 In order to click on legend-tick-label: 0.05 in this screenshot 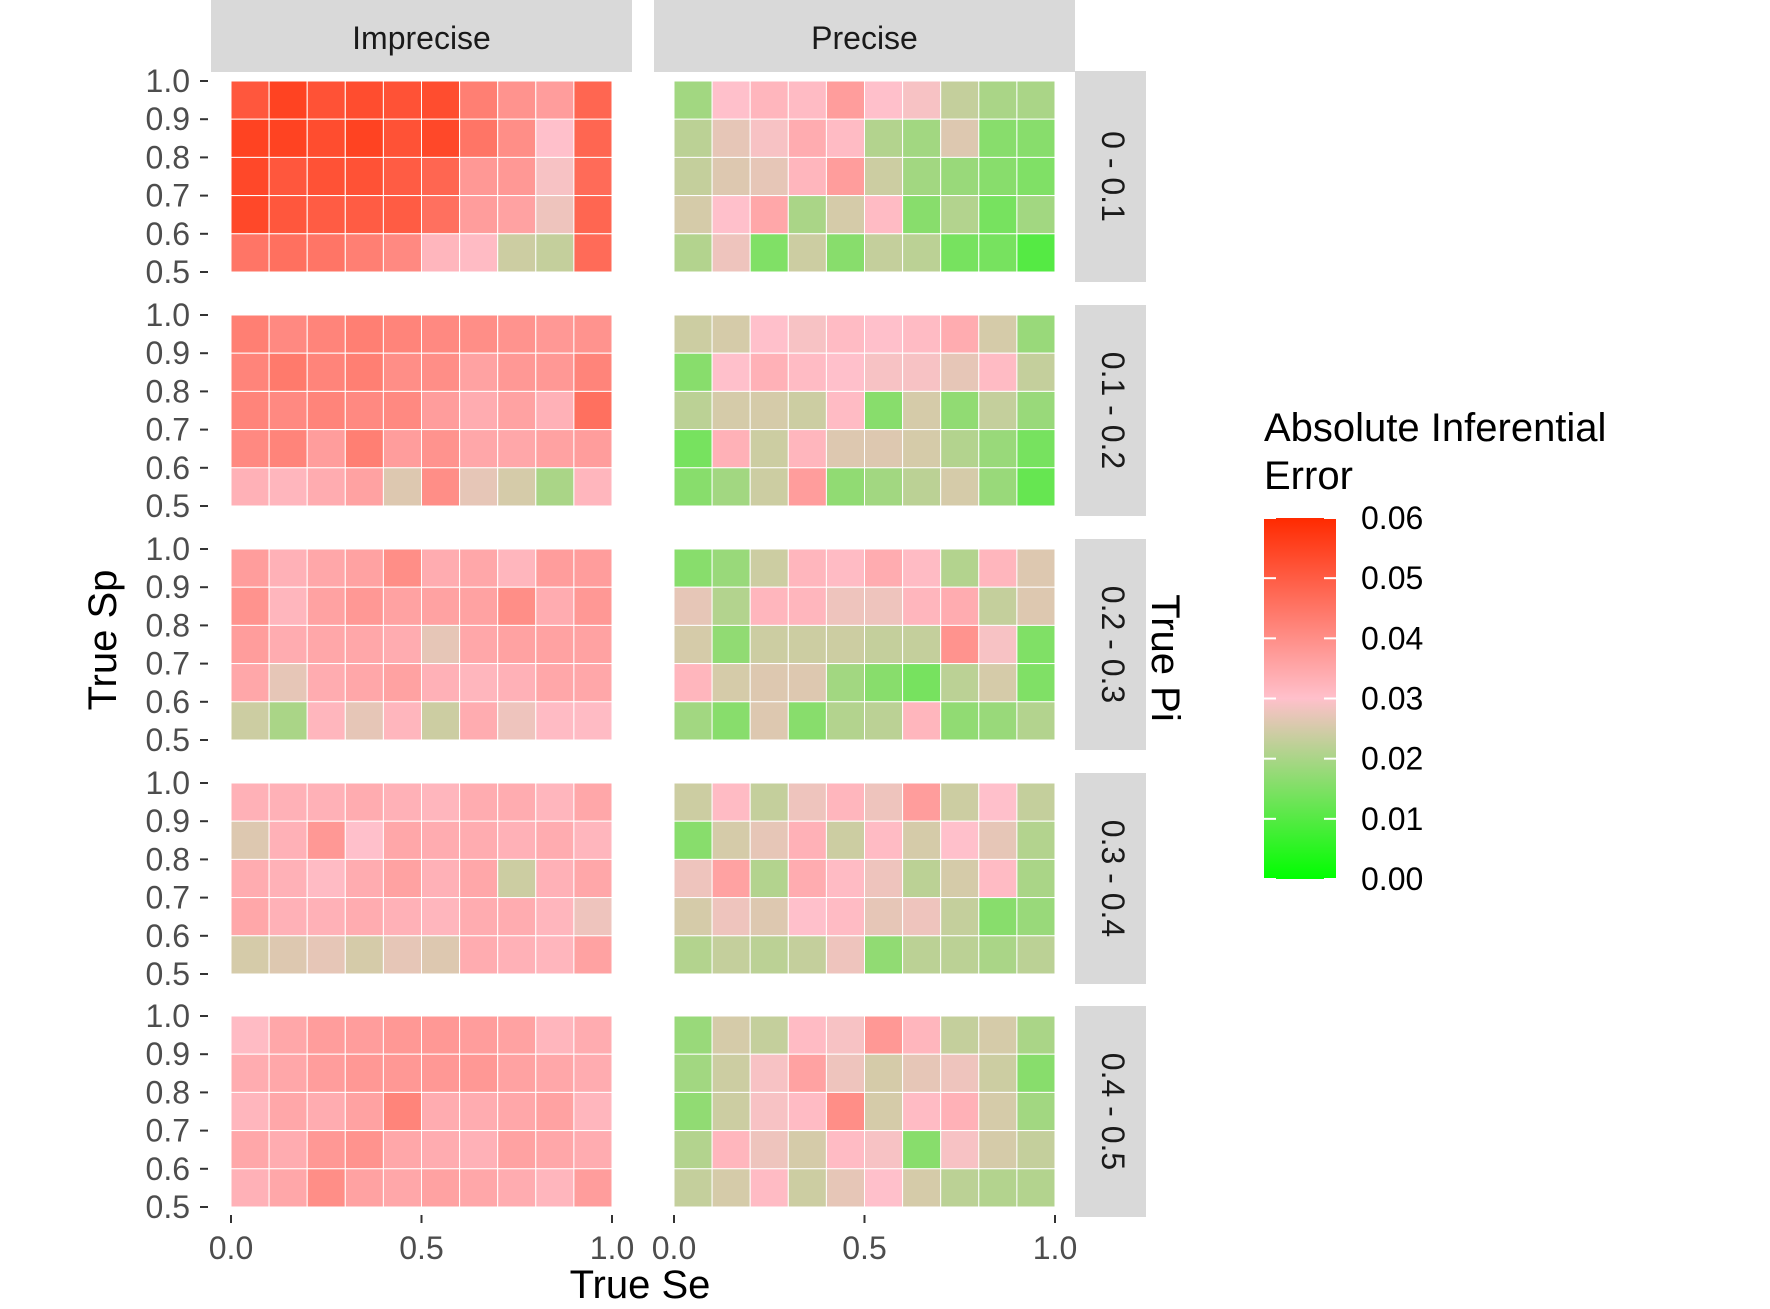, I will do `click(1392, 578)`.